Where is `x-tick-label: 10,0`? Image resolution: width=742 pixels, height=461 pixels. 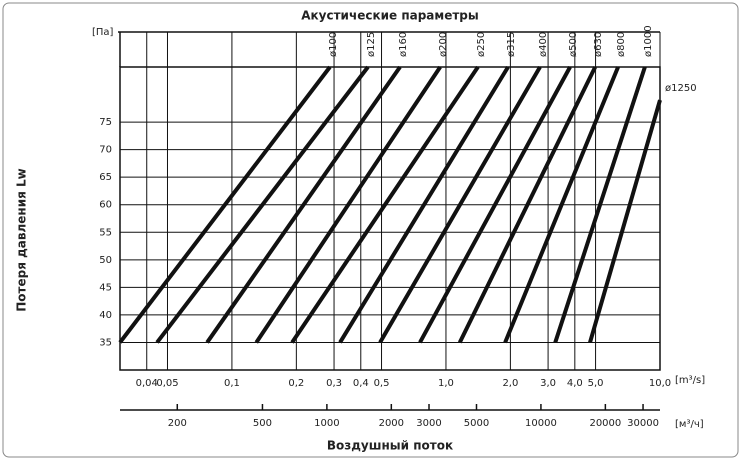 x-tick-label: 10,0 is located at coordinates (660, 383).